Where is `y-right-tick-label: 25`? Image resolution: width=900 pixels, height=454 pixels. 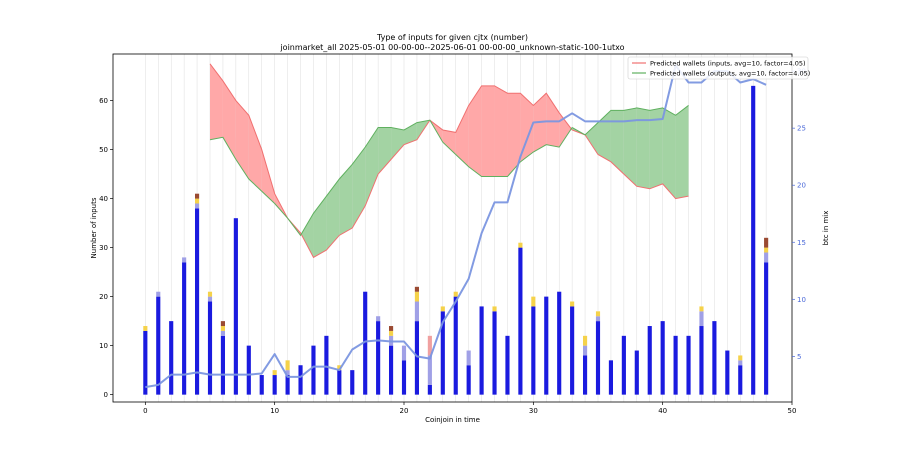
y-right-tick-label: 25 is located at coordinates (801, 129).